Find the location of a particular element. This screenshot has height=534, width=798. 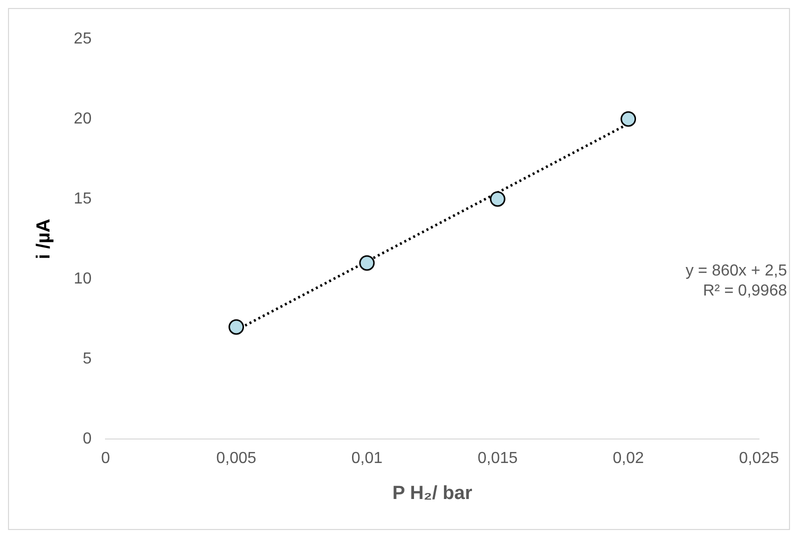

x-tick-label: 0,01 is located at coordinates (367, 459).